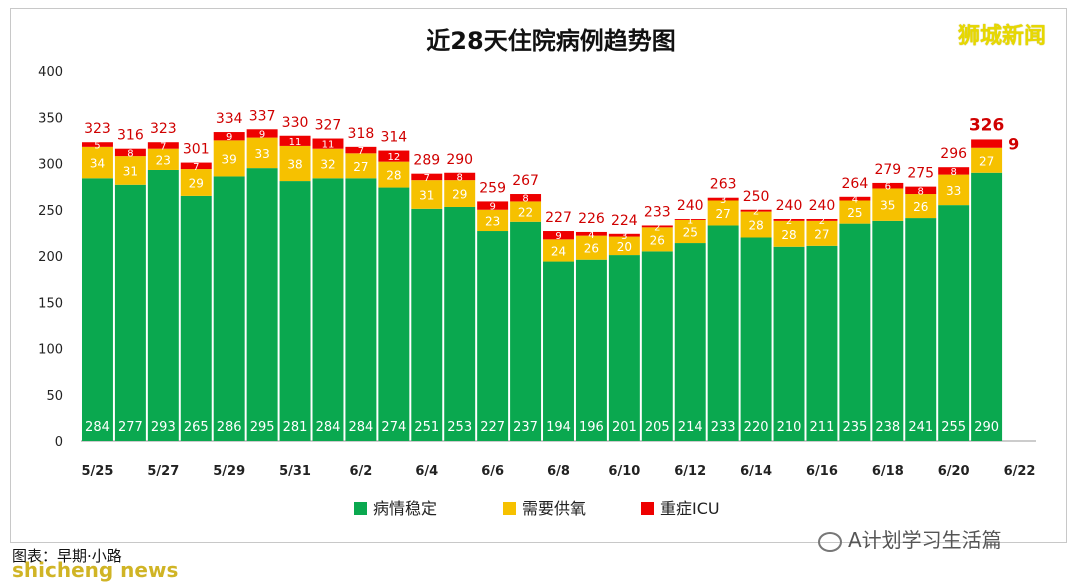 The height and width of the screenshot is (582, 1080). What do you see at coordinates (888, 471) in the screenshot?
I see `x-tick-label: 6/18` at bounding box center [888, 471].